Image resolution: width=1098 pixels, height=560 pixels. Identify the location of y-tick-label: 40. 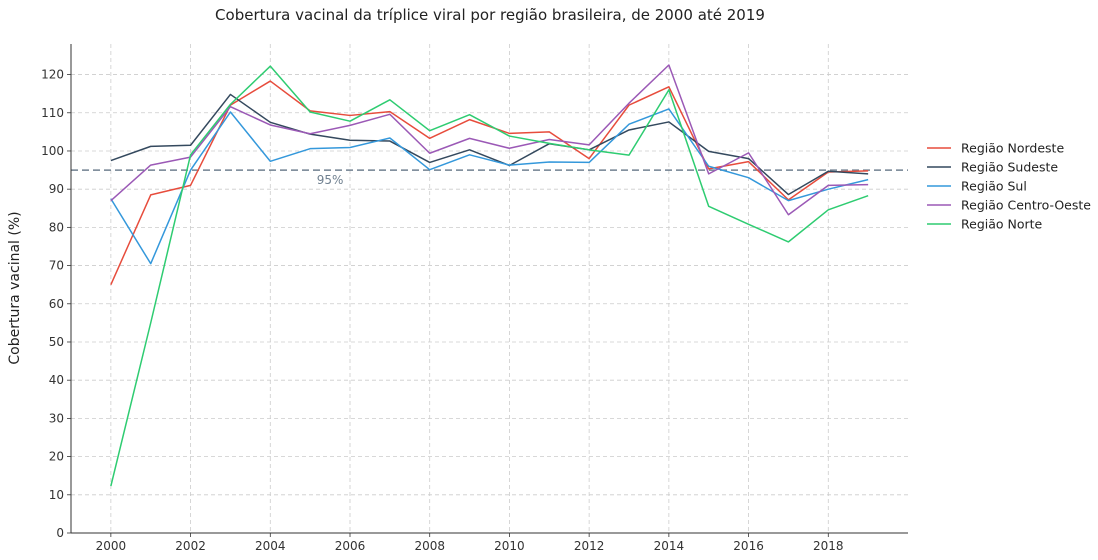
(56, 380).